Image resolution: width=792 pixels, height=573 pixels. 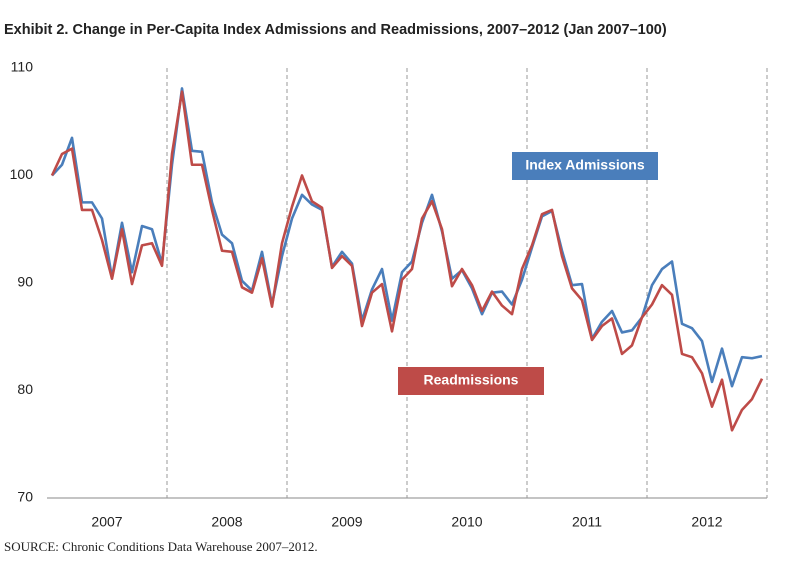 What do you see at coordinates (706, 522) in the screenshot?
I see `x-tick-label: 2012` at bounding box center [706, 522].